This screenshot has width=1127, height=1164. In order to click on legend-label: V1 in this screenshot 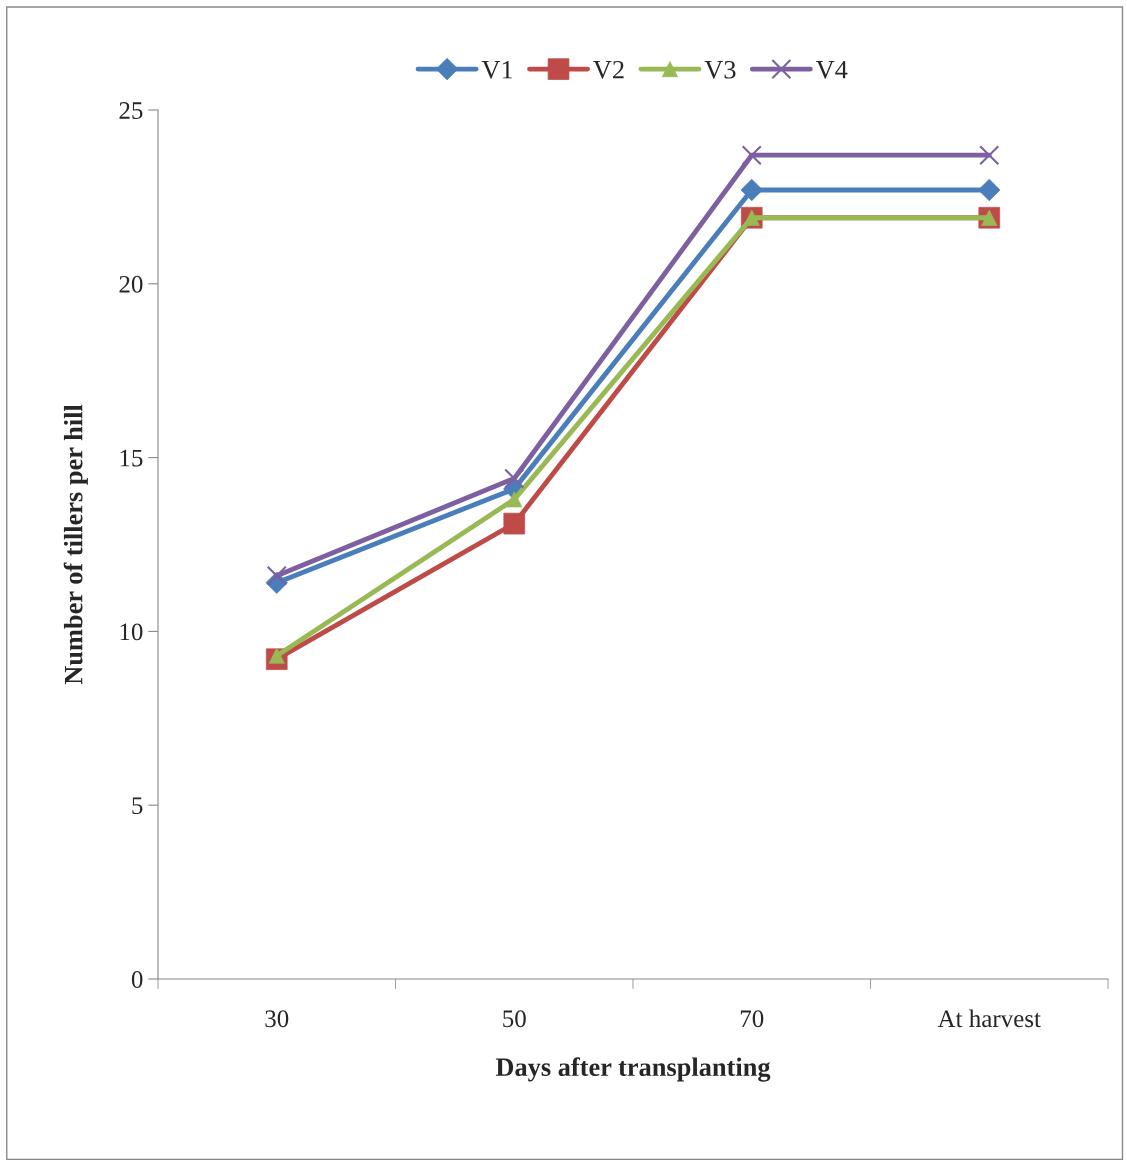, I will do `click(497, 69)`.